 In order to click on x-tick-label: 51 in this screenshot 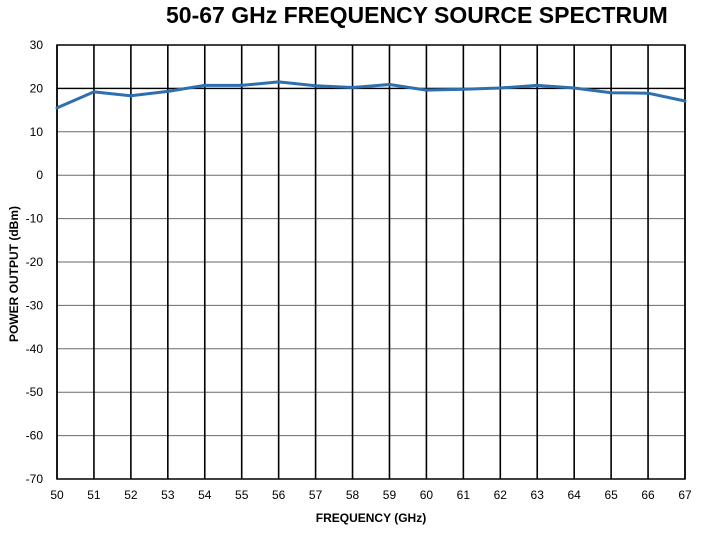, I will do `click(94, 495)`.